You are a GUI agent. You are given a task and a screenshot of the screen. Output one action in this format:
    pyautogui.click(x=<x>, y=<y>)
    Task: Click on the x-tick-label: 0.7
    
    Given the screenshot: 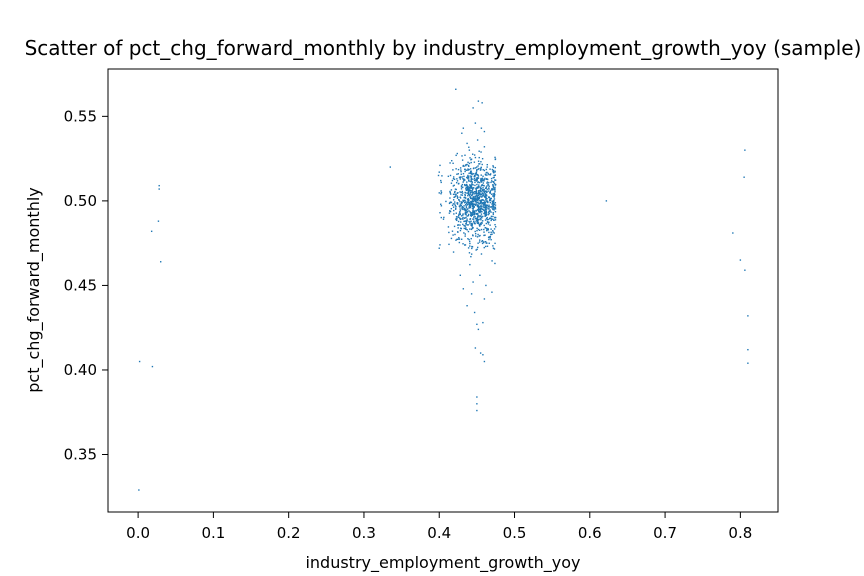 What is the action you would take?
    pyautogui.click(x=665, y=533)
    